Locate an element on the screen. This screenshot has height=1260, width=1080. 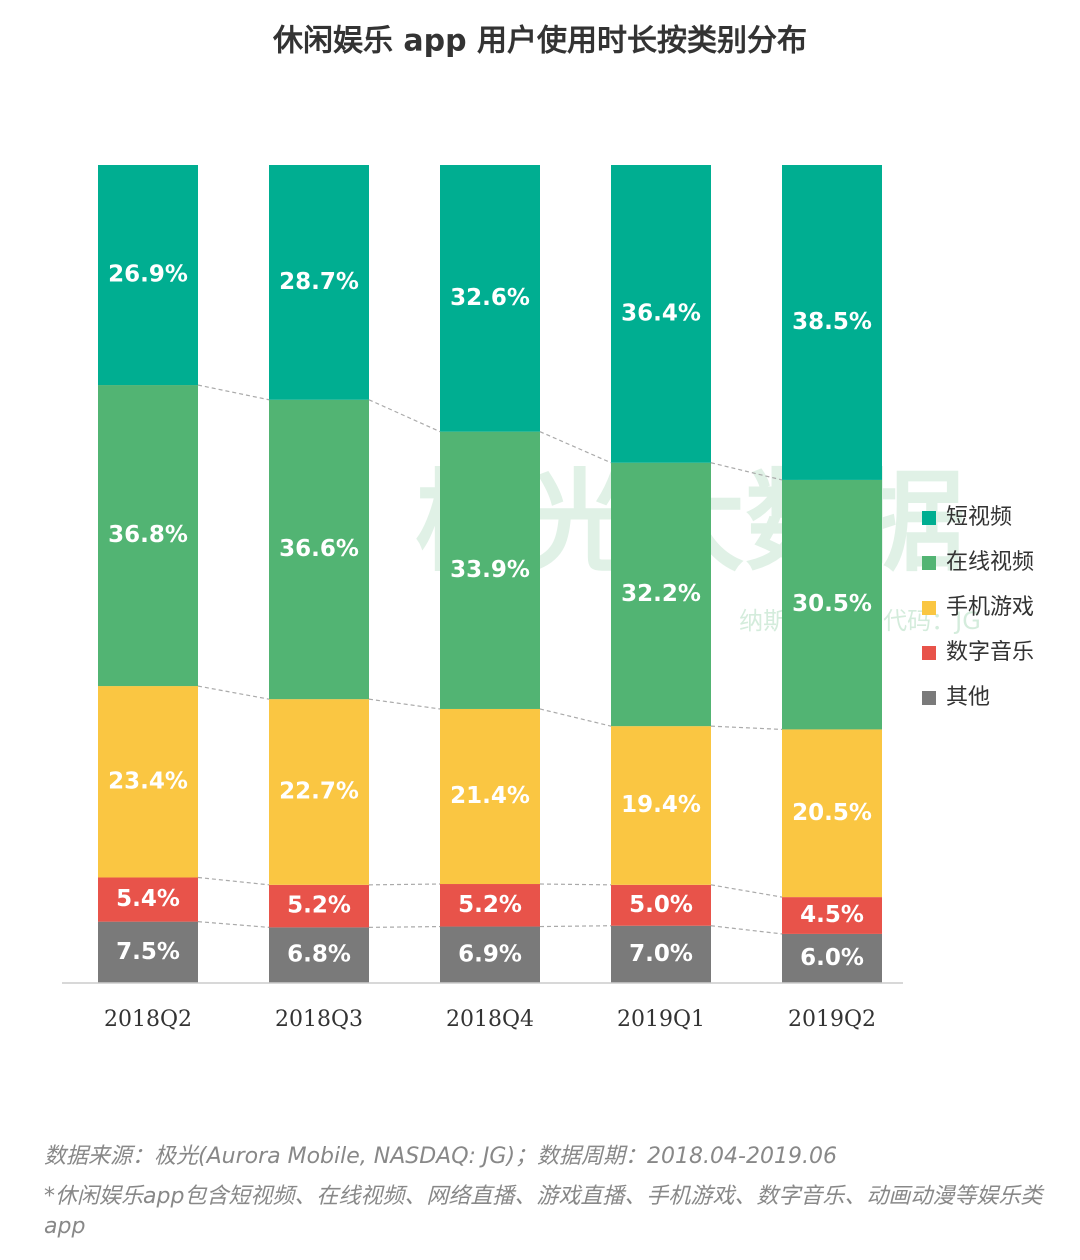
chart-title: 休闲娱乐 app 用户使用时长按类别分布 is located at coordinates (539, 41).